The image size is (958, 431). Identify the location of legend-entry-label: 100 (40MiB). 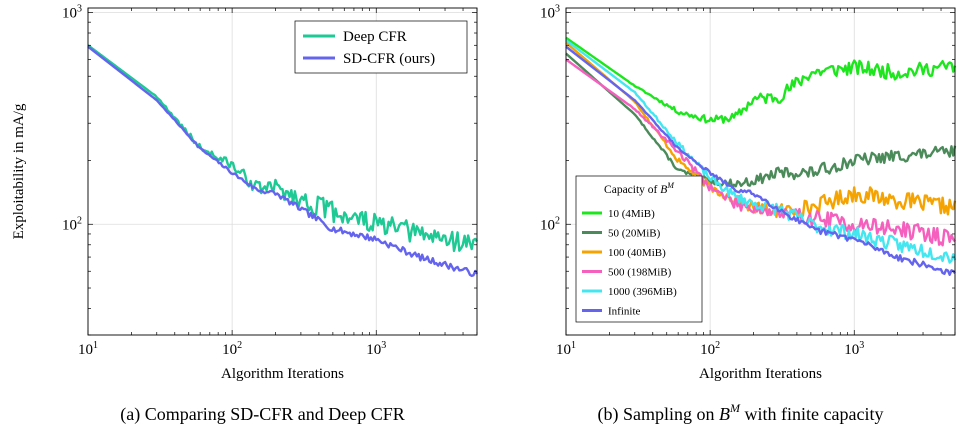
(637, 253).